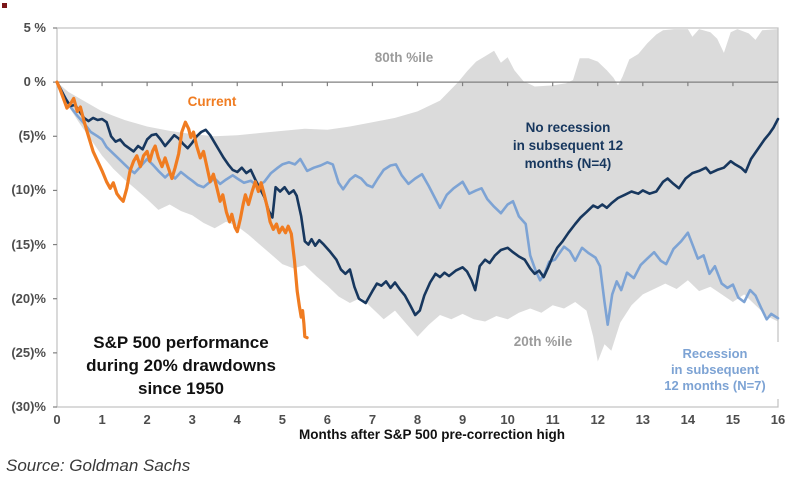 This screenshot has height=497, width=800. What do you see at coordinates (147, 419) in the screenshot?
I see `x-tick-label: 2` at bounding box center [147, 419].